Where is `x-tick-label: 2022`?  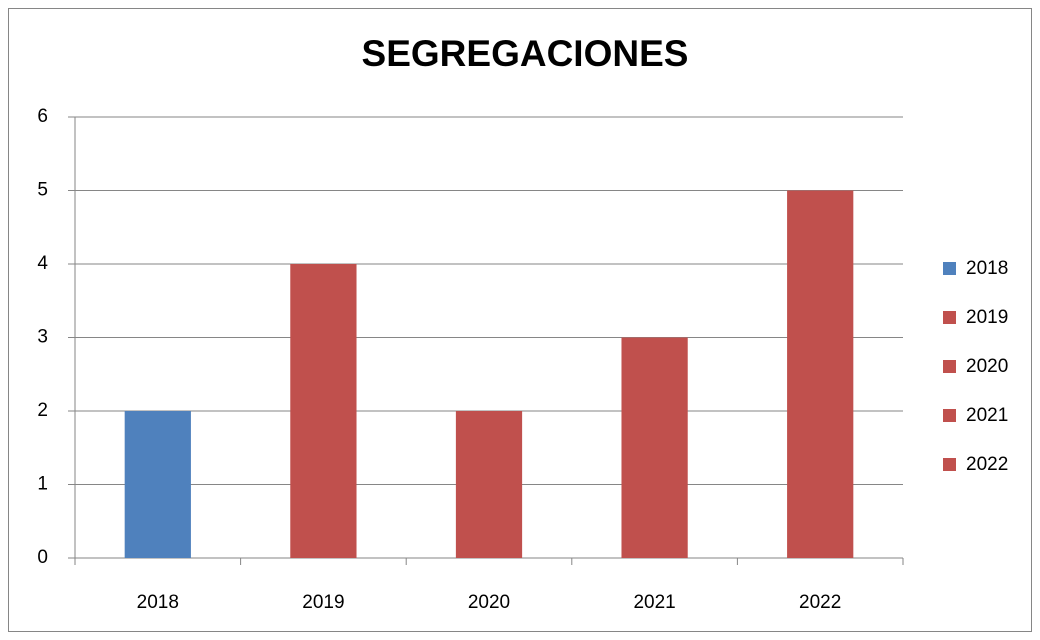 x-tick-label: 2022 is located at coordinates (820, 602).